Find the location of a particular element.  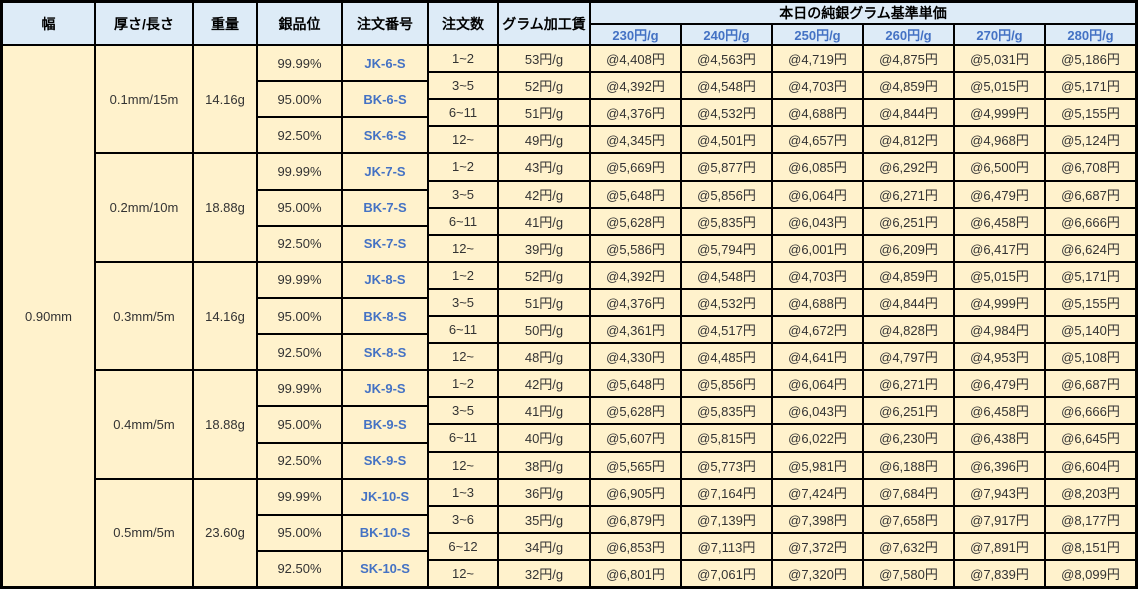

order-number-cell: BK-6-S is located at coordinates (386, 99).